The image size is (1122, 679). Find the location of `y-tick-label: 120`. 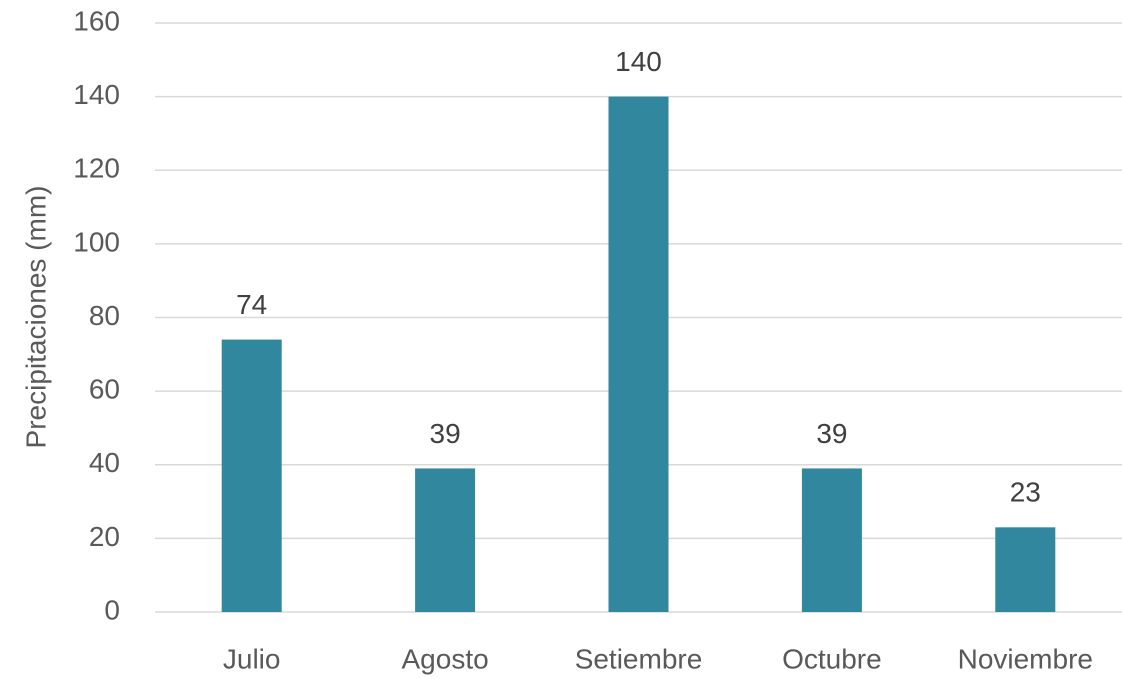

y-tick-label: 120 is located at coordinates (96, 168).